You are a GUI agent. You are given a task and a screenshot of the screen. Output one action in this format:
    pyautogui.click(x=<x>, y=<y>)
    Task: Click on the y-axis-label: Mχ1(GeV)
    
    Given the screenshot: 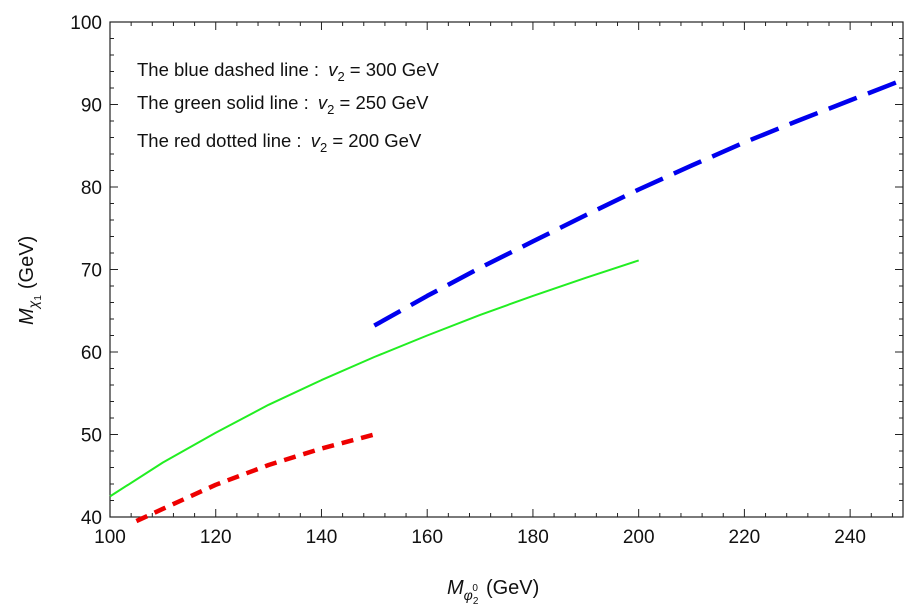 What is the action you would take?
    pyautogui.click(x=30, y=280)
    